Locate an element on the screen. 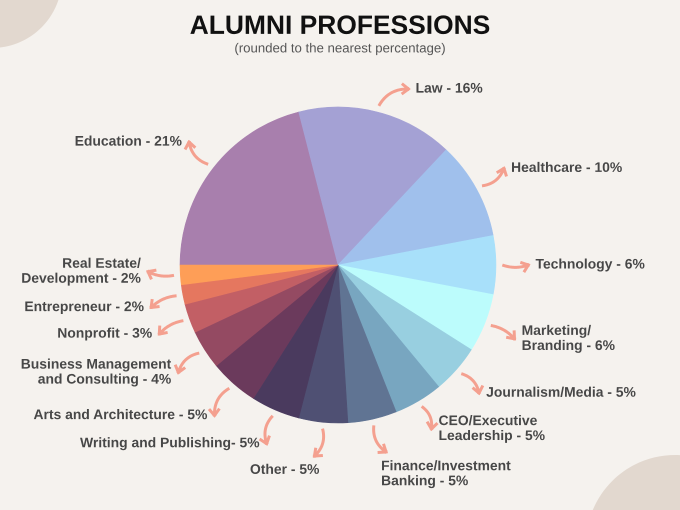 Image resolution: width=680 pixels, height=510 pixels. slice-label: Law - 16% is located at coordinates (449, 87).